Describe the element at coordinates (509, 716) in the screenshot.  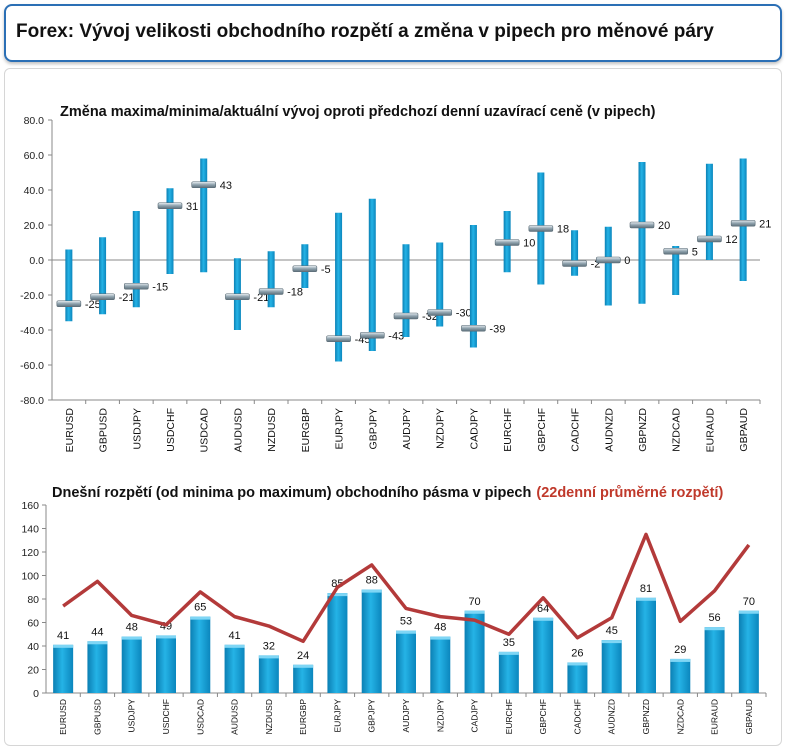
I see `chart2-x-tick-label: EURCHF` at that location.